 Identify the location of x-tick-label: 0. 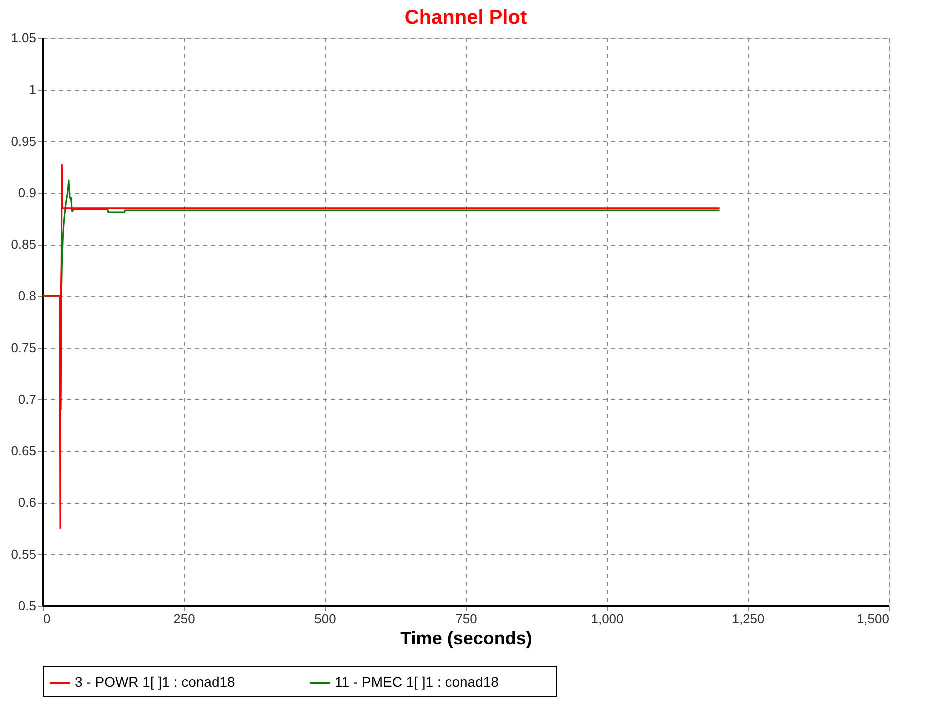
(47, 619).